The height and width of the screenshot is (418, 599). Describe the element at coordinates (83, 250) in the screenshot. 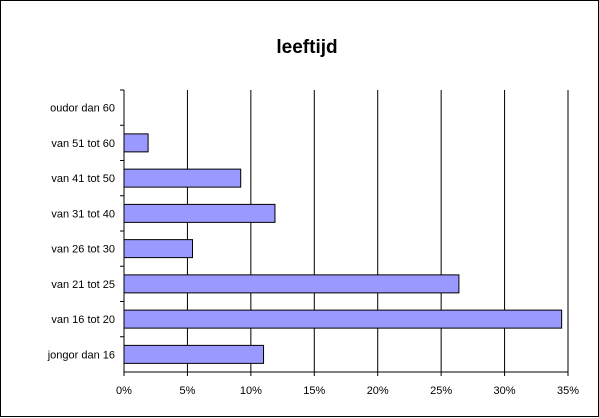

I see `category-label: van 26 tot 30` at that location.